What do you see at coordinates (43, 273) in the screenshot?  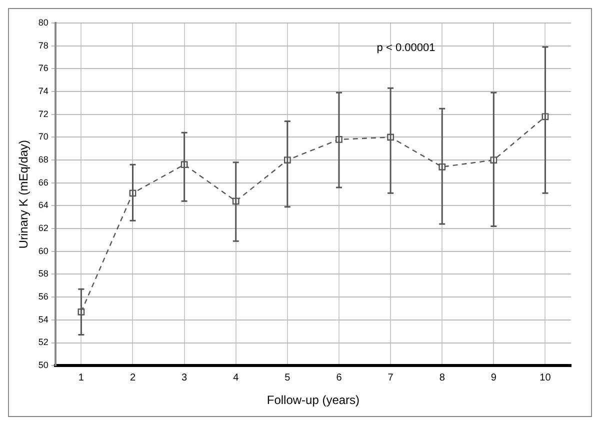 I see `y-tick-label: 58` at bounding box center [43, 273].